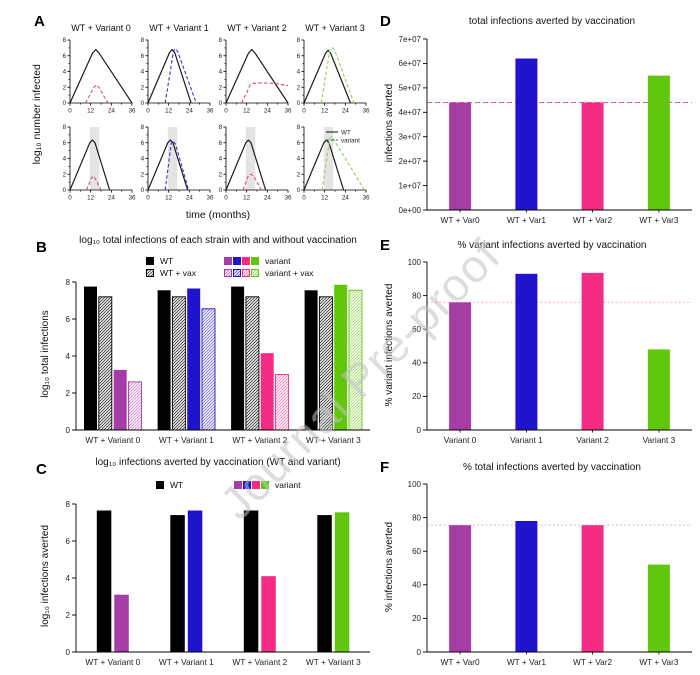 Image resolution: width=700 pixels, height=675 pixels. Describe the element at coordinates (416, 551) in the screenshot. I see `svg-text: 60` at that location.